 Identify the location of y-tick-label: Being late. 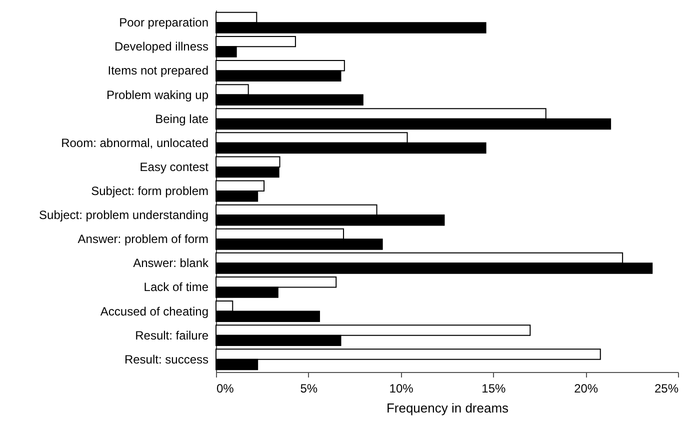
(182, 119).